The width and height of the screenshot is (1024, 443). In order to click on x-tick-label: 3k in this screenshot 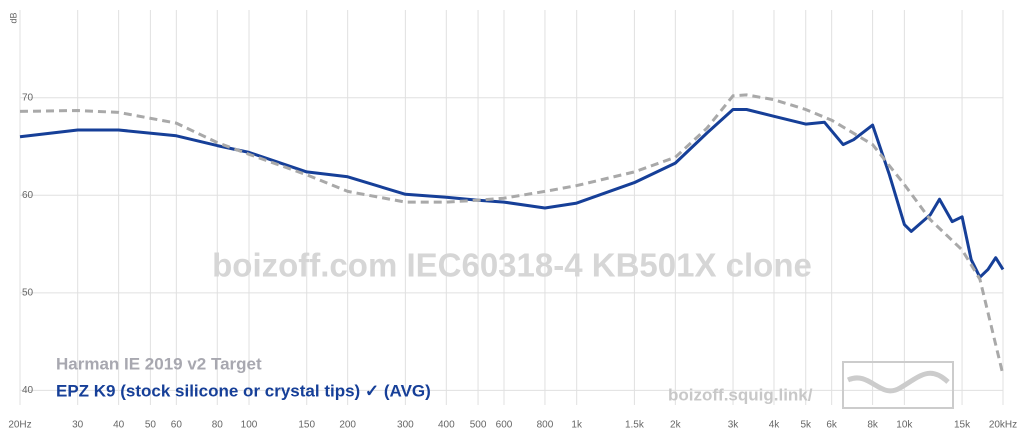, I will do `click(734, 425)`.